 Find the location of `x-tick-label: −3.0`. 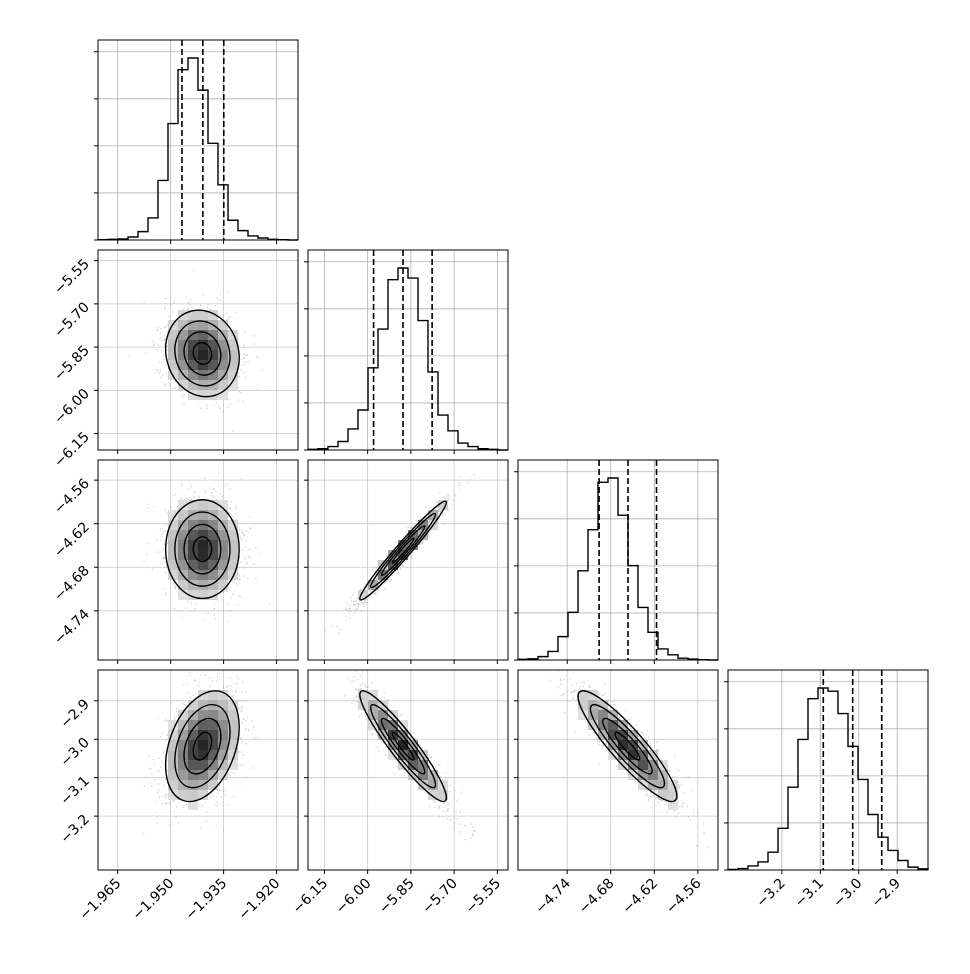

x-tick-label: −3.0 is located at coordinates (847, 893).